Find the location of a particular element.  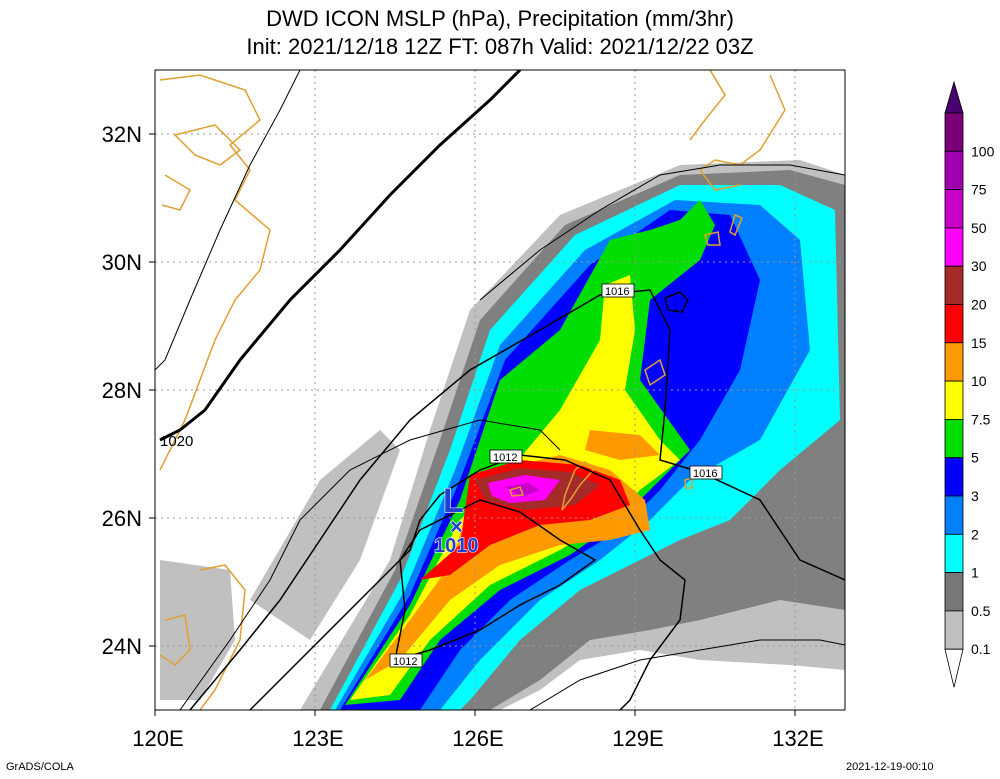

x-axis-labels: 120E 123E 126E 129E 132E is located at coordinates (477, 738).